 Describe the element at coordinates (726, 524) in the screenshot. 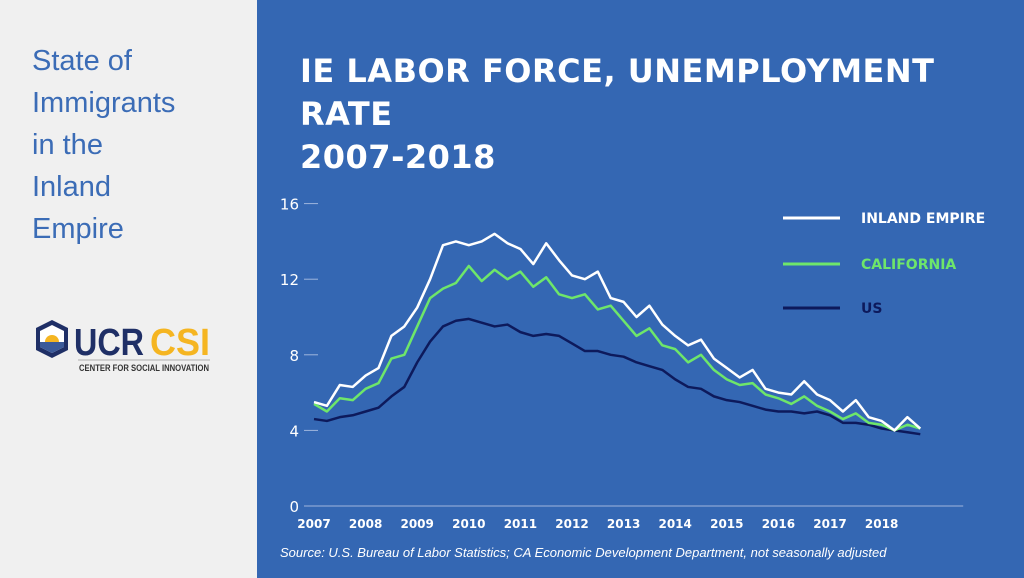

I see `x-tick-label: 2015` at that location.